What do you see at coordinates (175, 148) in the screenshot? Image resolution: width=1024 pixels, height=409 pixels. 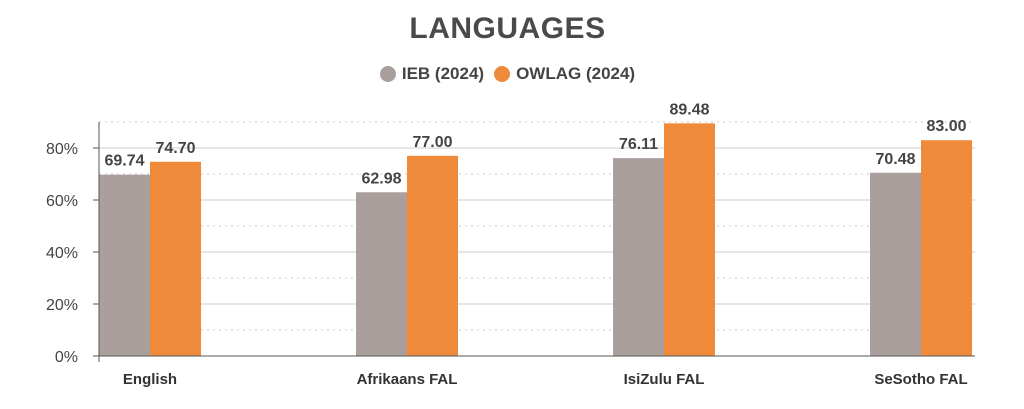 I see `data-label-owlag-0: 74.70` at bounding box center [175, 148].